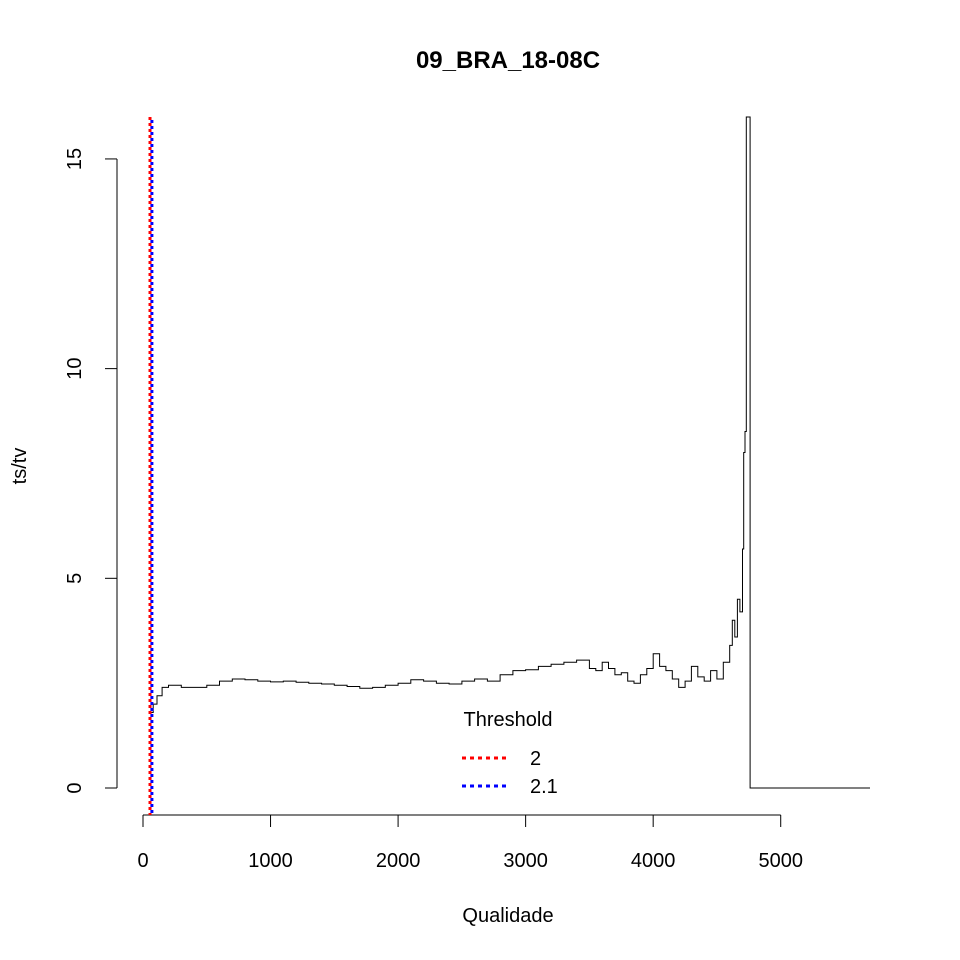  Describe the element at coordinates (75, 578) in the screenshot. I see `y-tick-label: 5` at that location.